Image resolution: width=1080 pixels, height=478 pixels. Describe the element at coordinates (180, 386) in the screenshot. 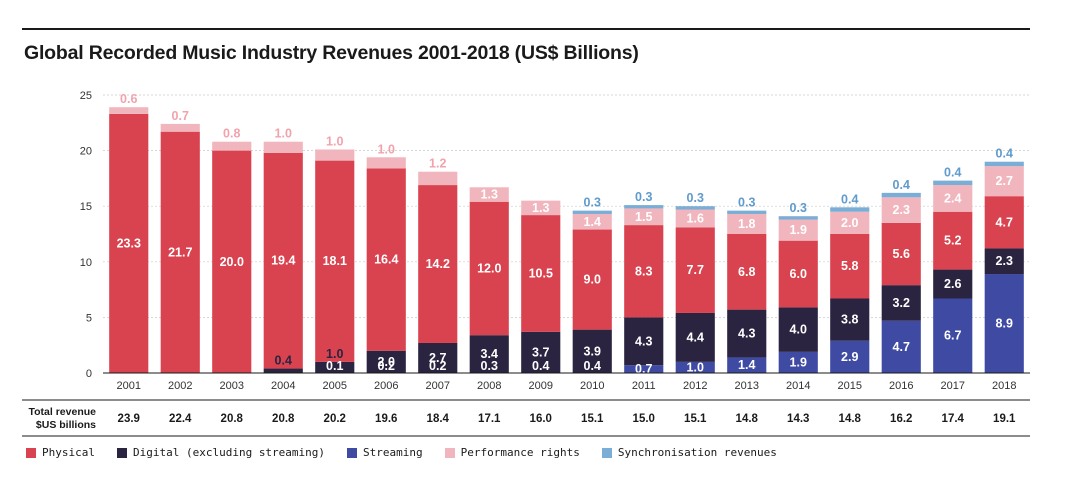

I see `x-tick-label: 2002` at that location.